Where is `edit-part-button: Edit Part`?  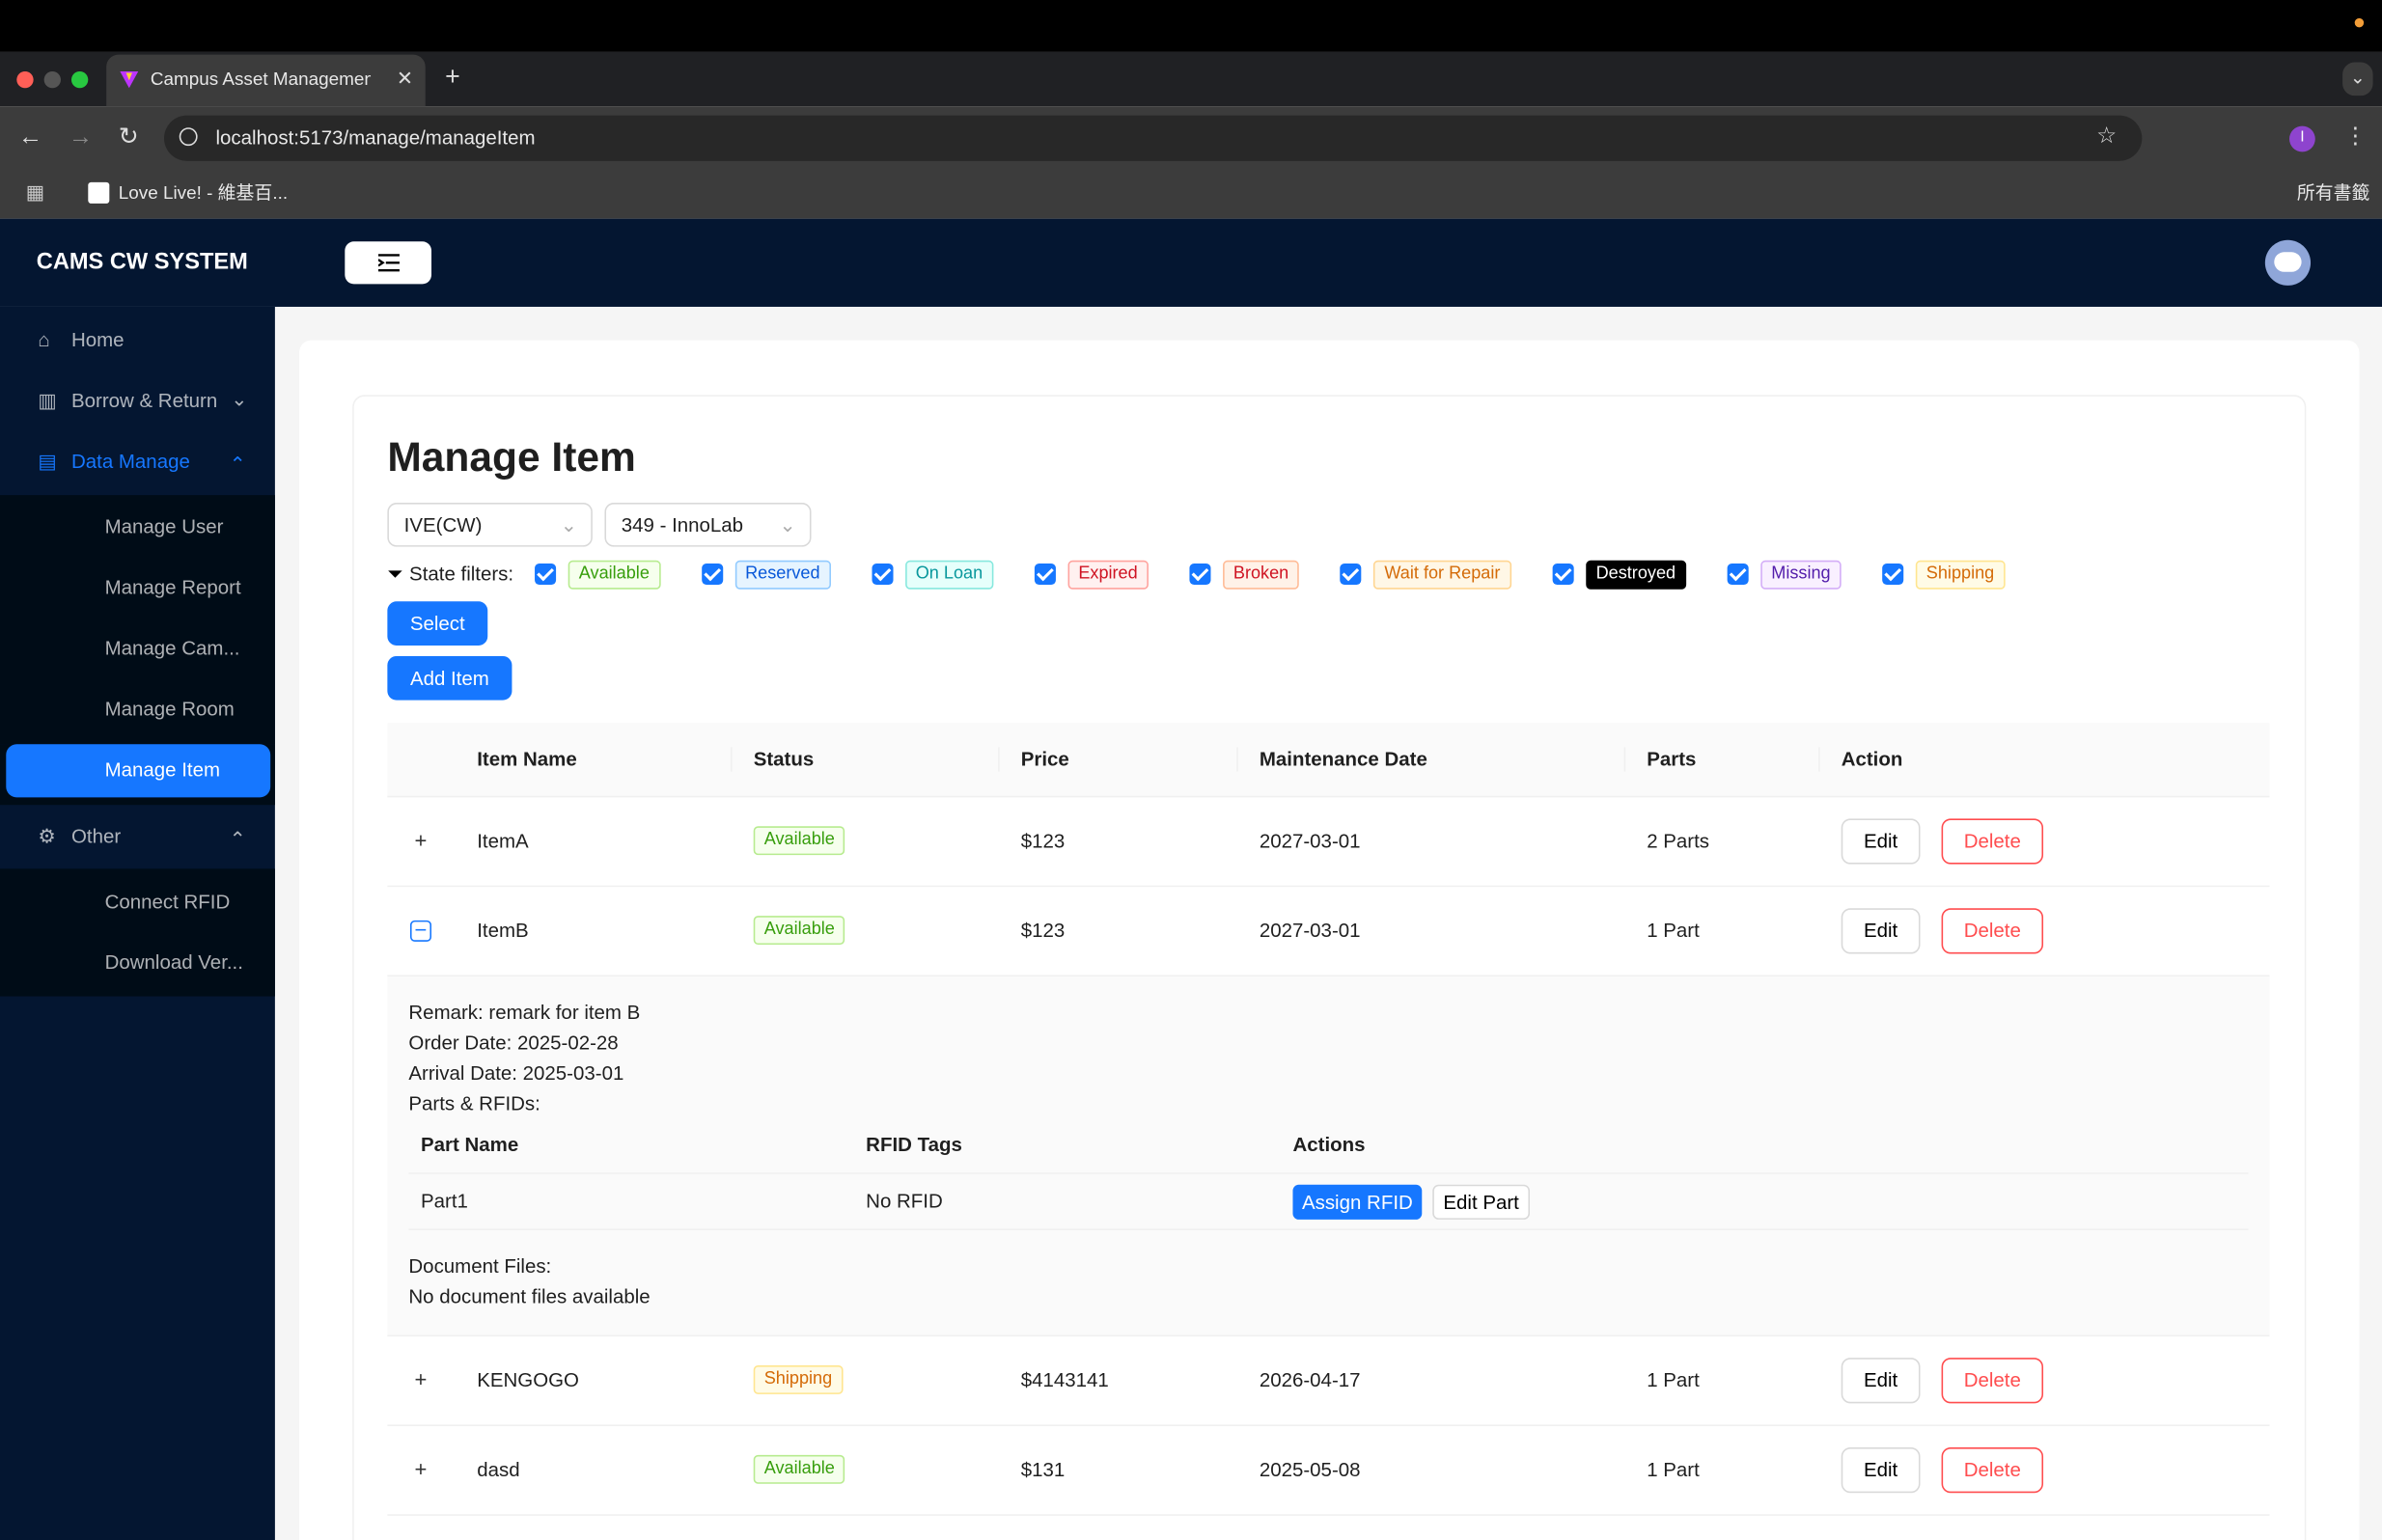 edit-part-button: Edit Part is located at coordinates (1481, 1202).